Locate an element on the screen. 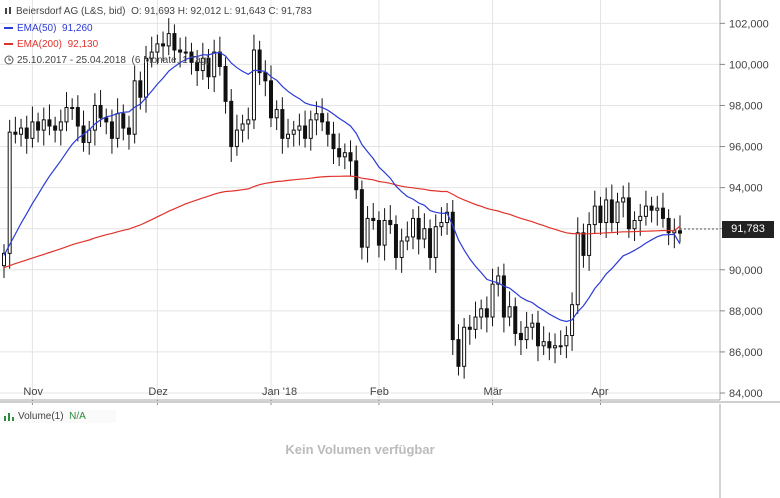 The width and height of the screenshot is (780, 498). legend-ema50: EMA(50) 91,260 is located at coordinates (48, 29).